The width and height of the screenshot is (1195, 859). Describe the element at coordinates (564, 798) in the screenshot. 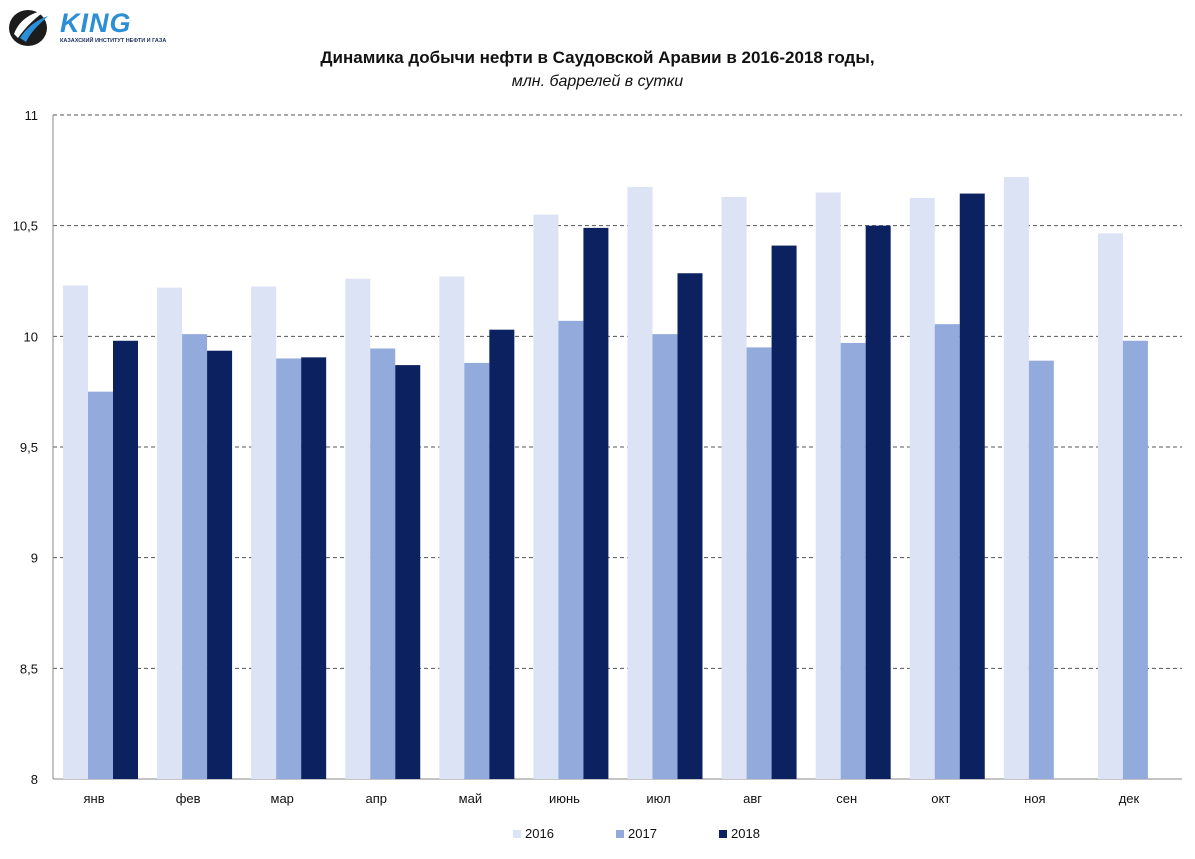

I see `x-tick-label: июнь` at that location.